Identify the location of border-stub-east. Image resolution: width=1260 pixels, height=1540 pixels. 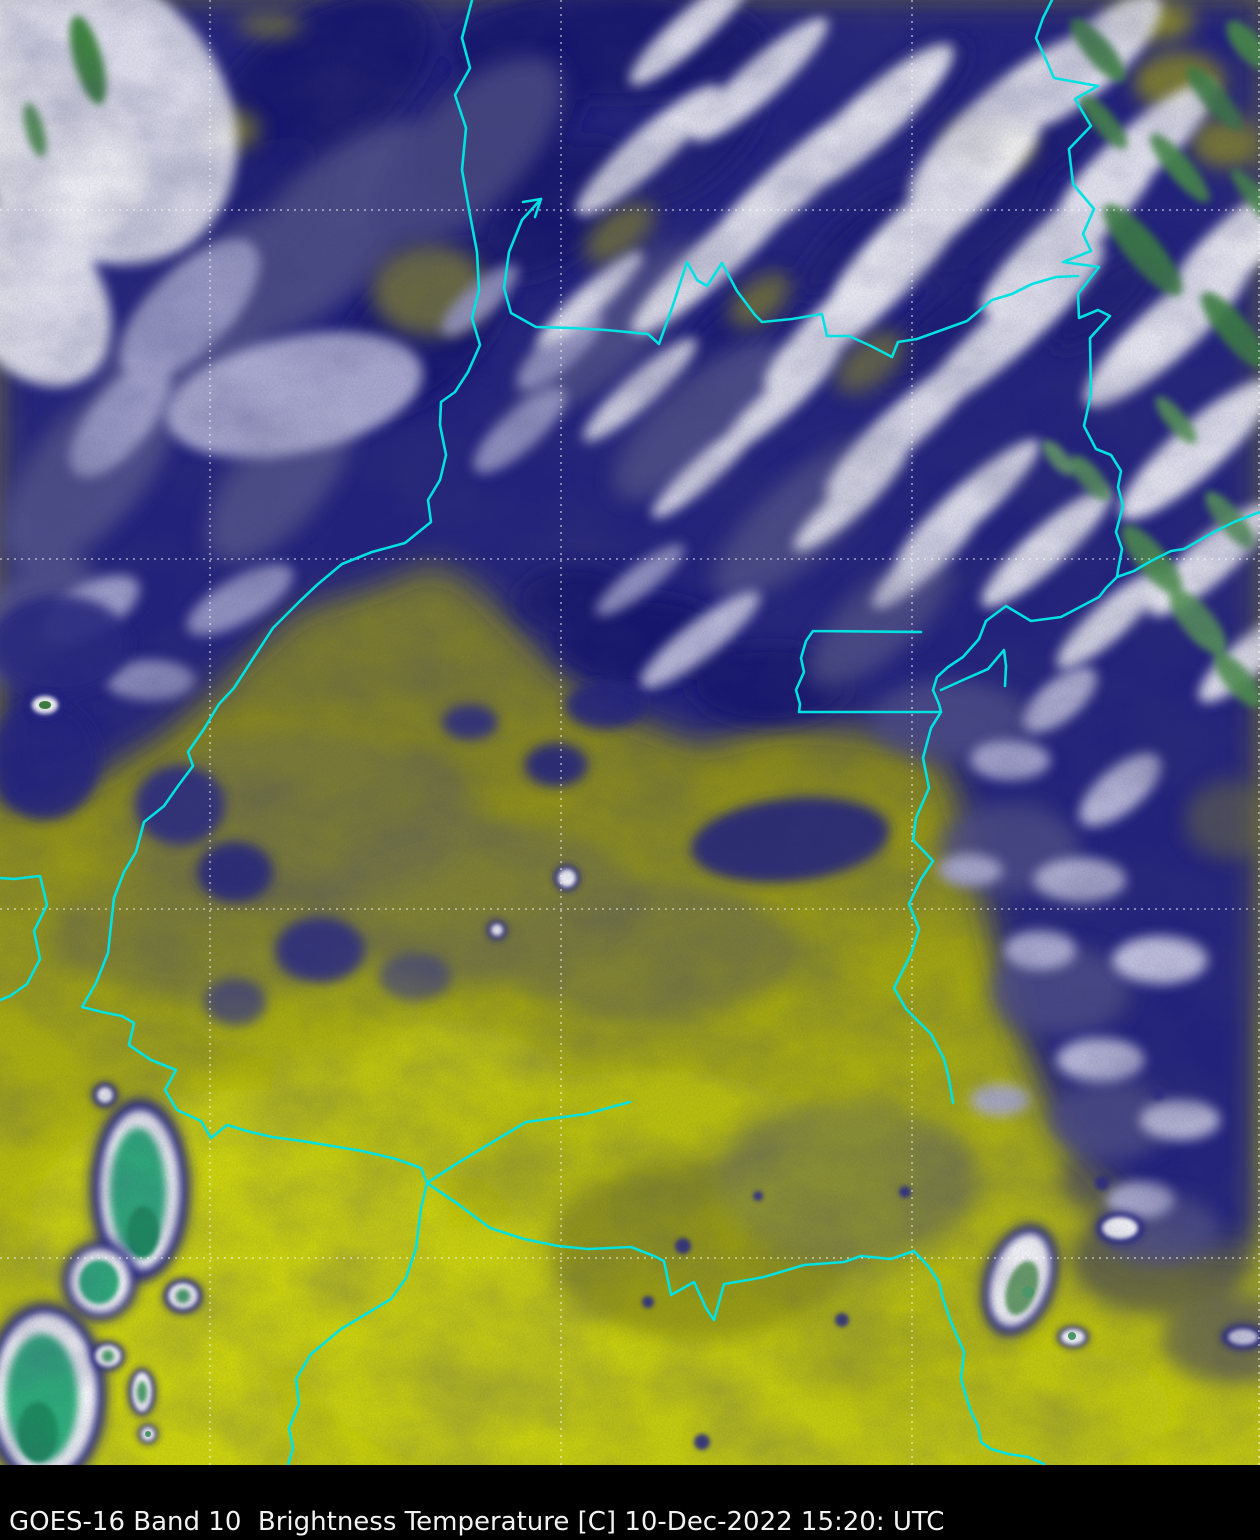
(973, 670).